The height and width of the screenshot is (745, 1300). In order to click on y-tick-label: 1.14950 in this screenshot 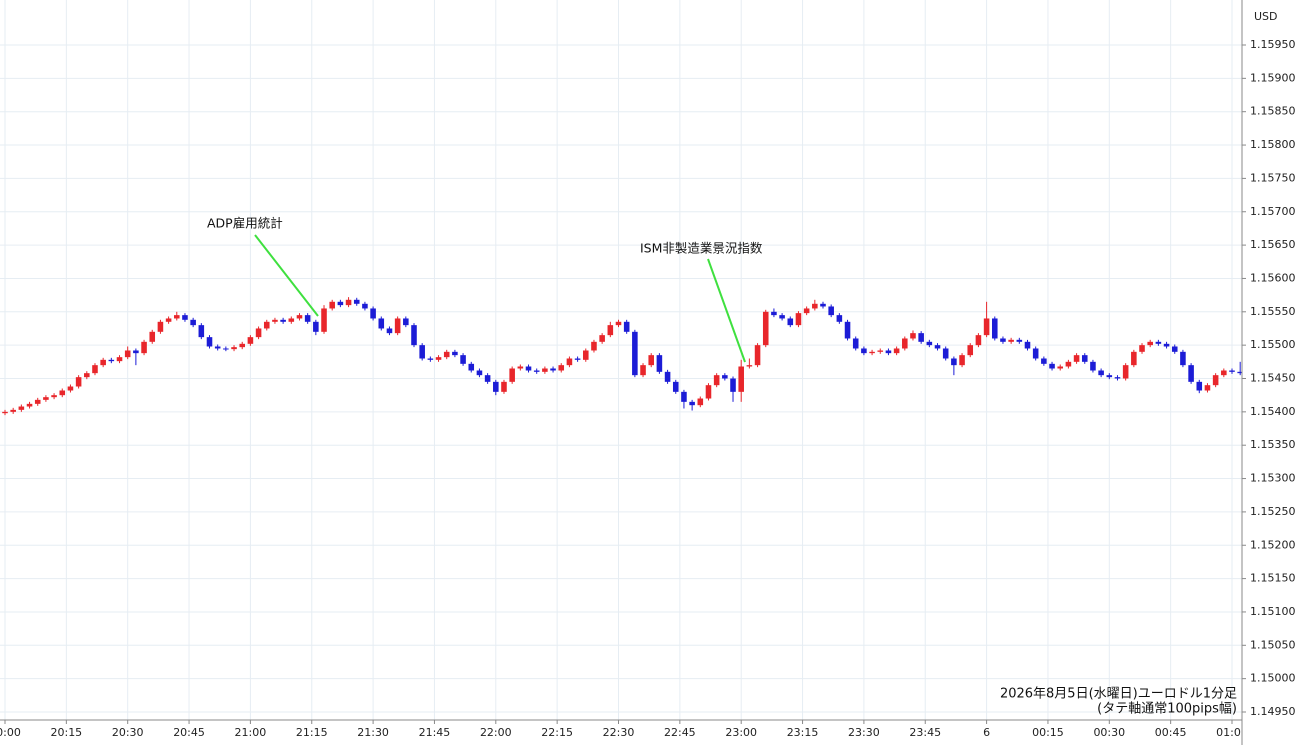, I will do `click(1273, 711)`.